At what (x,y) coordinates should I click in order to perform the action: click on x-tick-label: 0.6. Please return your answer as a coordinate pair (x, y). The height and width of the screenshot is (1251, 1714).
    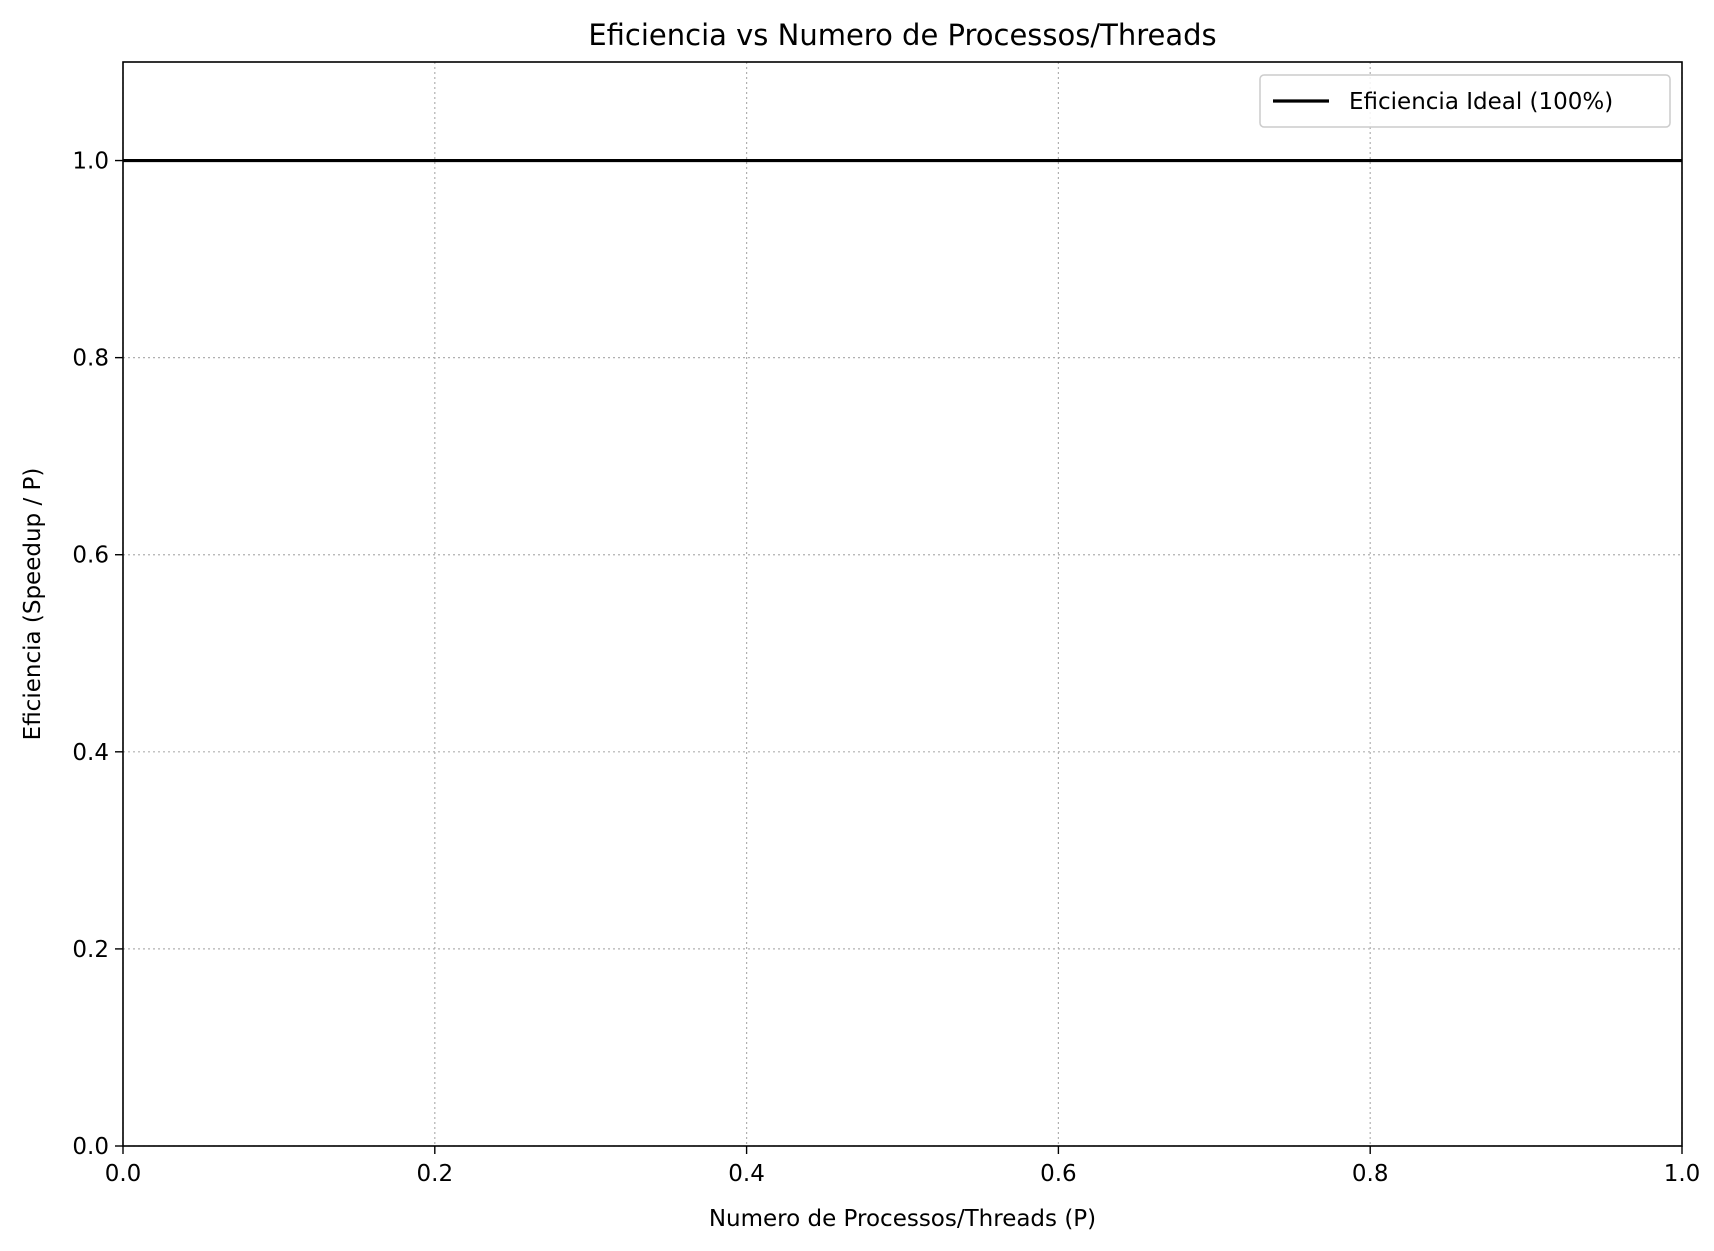
    Looking at the image, I should click on (1058, 1174).